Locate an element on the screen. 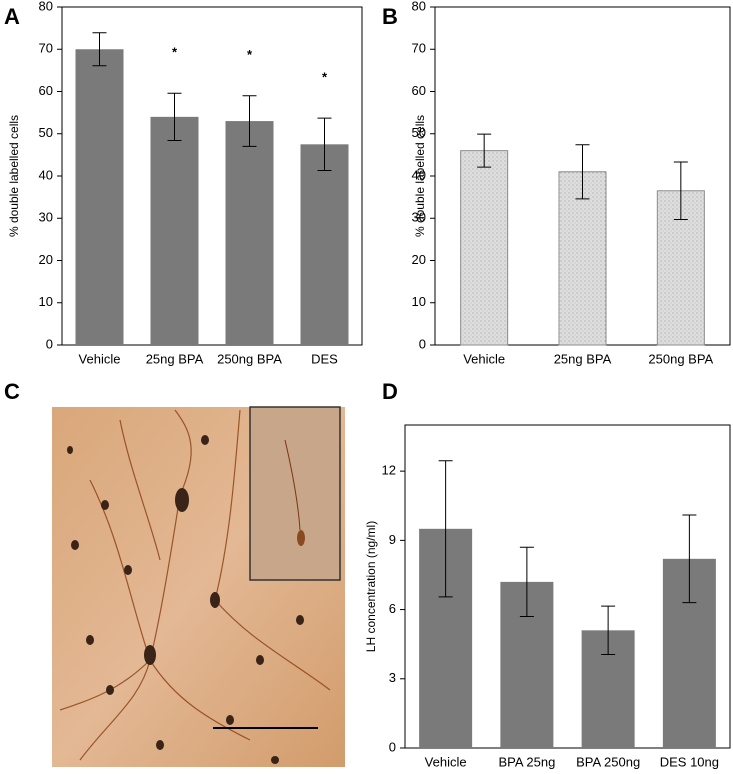 This screenshot has height=774, width=733. x-tick-label: BPA 25ng is located at coordinates (526, 761).